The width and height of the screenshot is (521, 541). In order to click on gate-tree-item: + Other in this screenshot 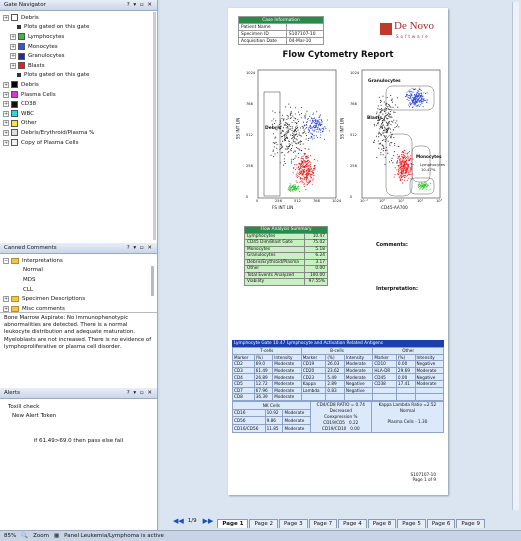, I will do `click(78, 124)`.